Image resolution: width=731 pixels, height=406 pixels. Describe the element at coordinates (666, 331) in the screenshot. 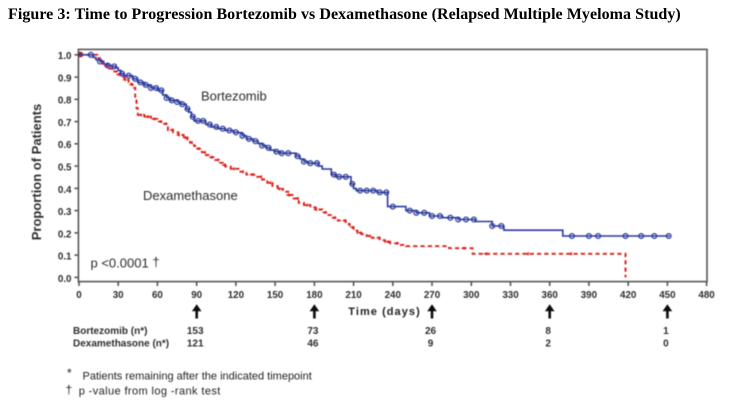

I see `svg-text: 1` at that location.